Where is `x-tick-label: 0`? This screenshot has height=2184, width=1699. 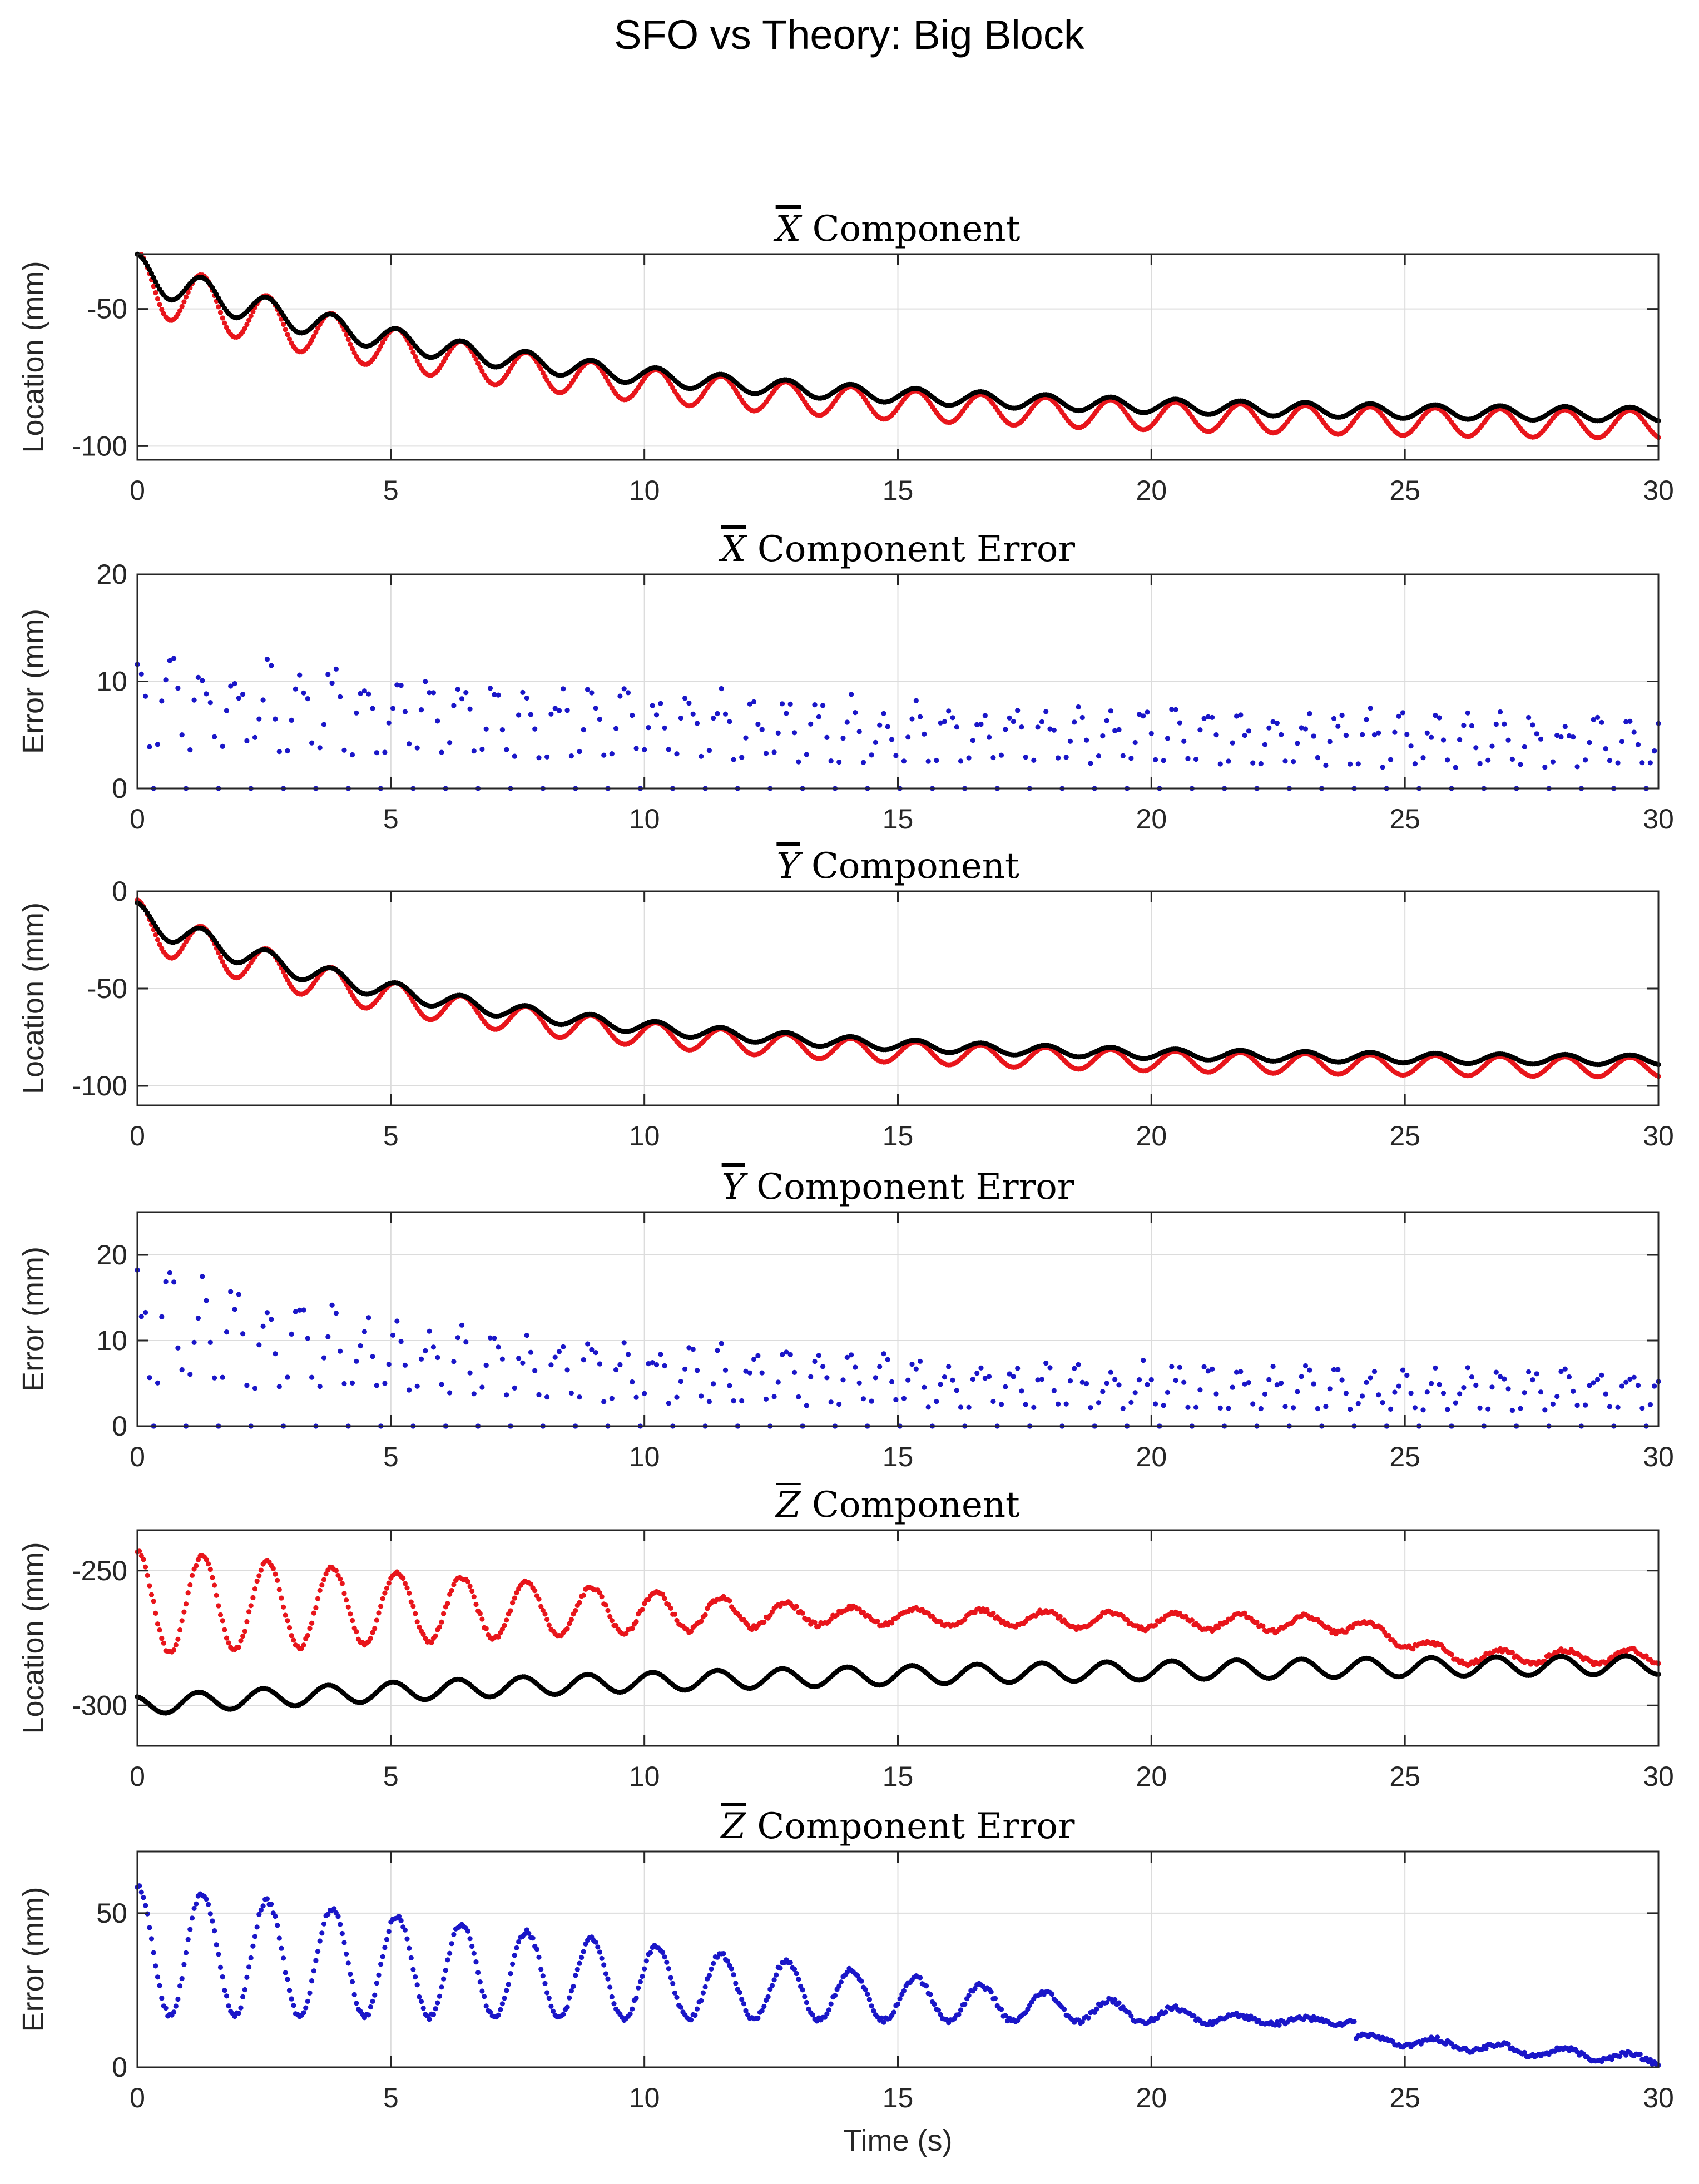
x-tick-label: 0 is located at coordinates (137, 490).